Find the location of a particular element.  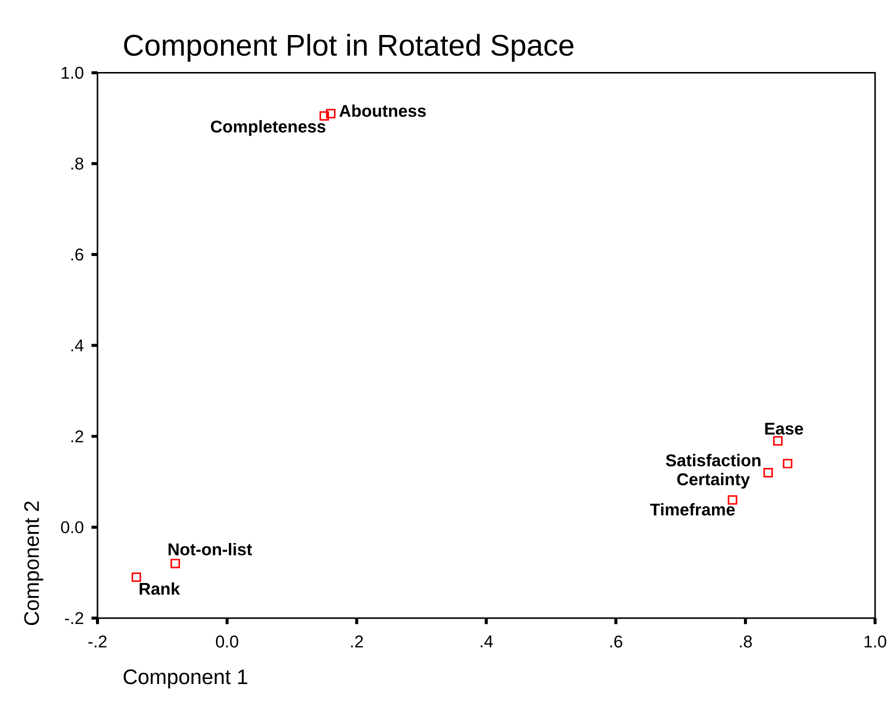

x-tick-label: .6 is located at coordinates (616, 642).